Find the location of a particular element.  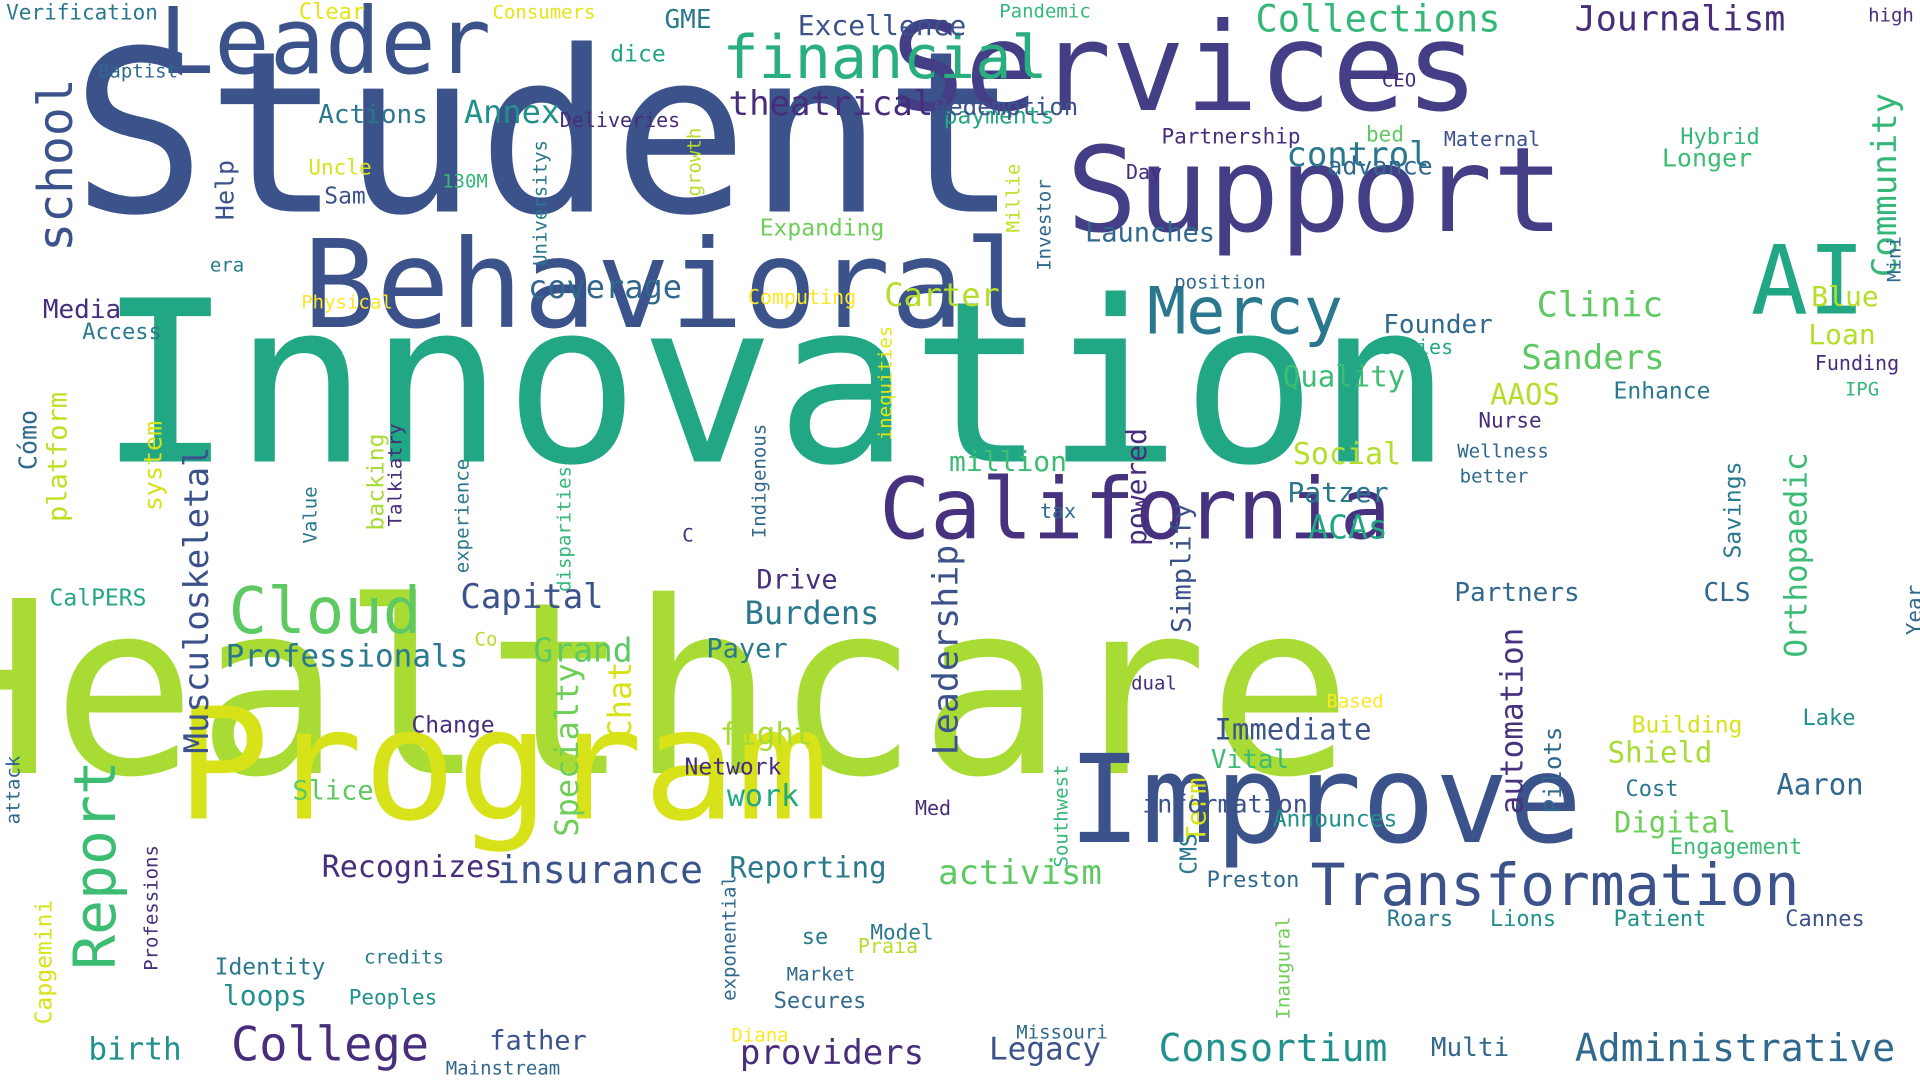

word-partnership: Partnership is located at coordinates (1231, 136).